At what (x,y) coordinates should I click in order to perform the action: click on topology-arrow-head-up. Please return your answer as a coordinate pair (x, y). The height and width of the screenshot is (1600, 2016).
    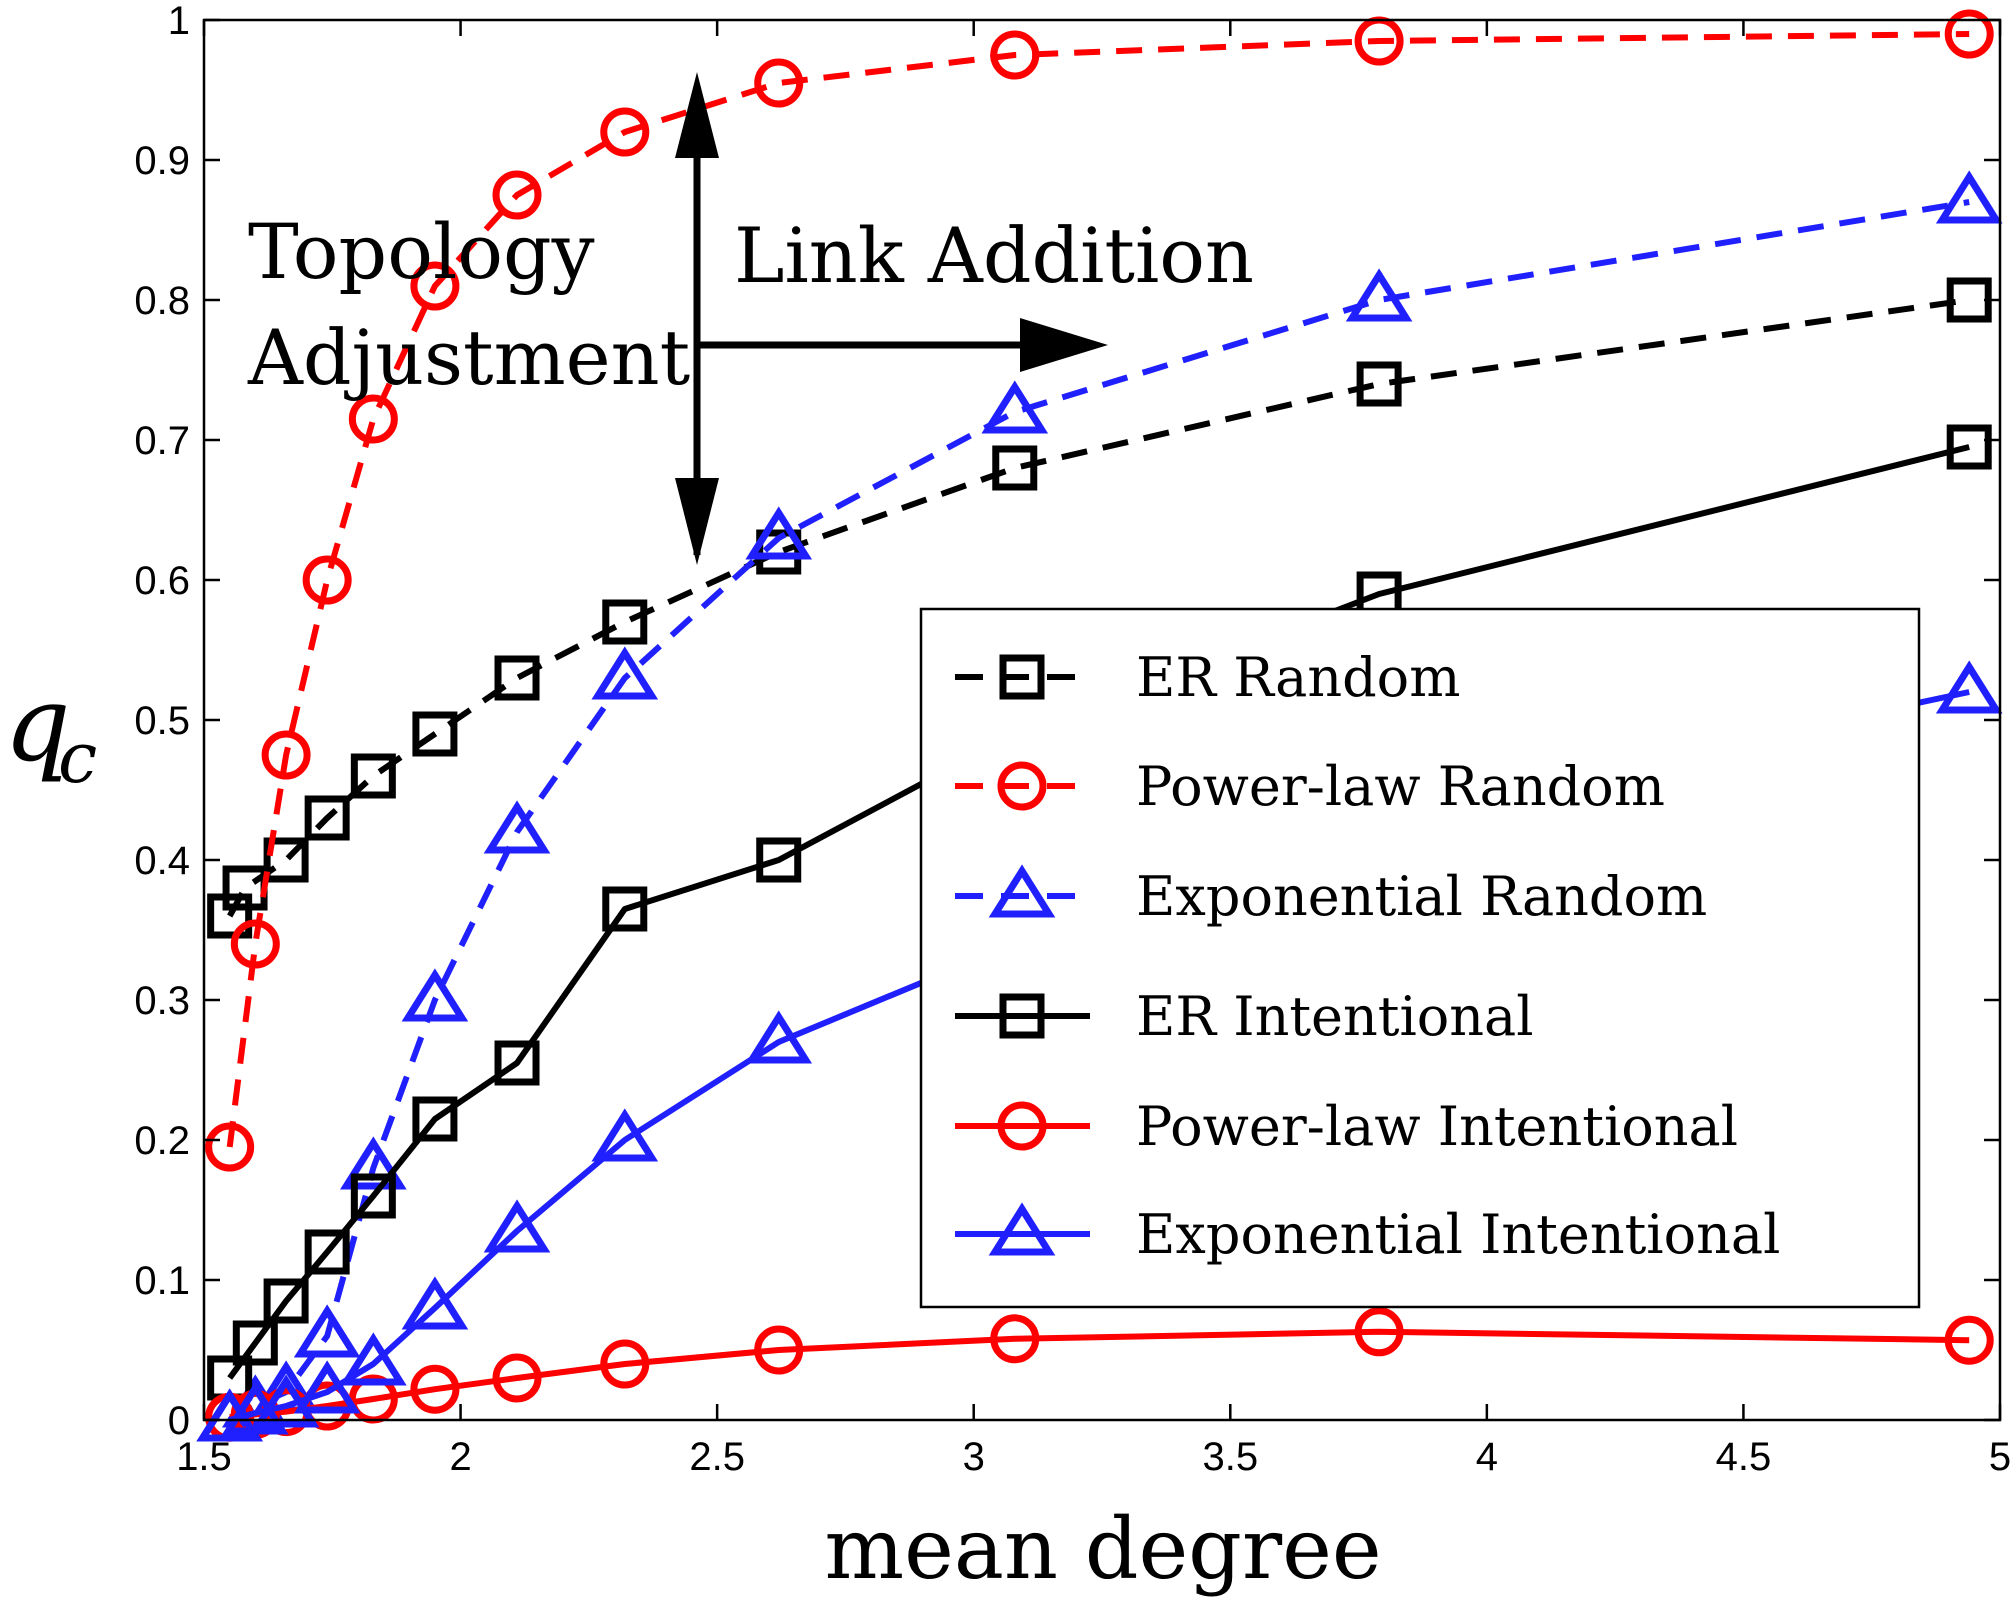
    Looking at the image, I should click on (697, 115).